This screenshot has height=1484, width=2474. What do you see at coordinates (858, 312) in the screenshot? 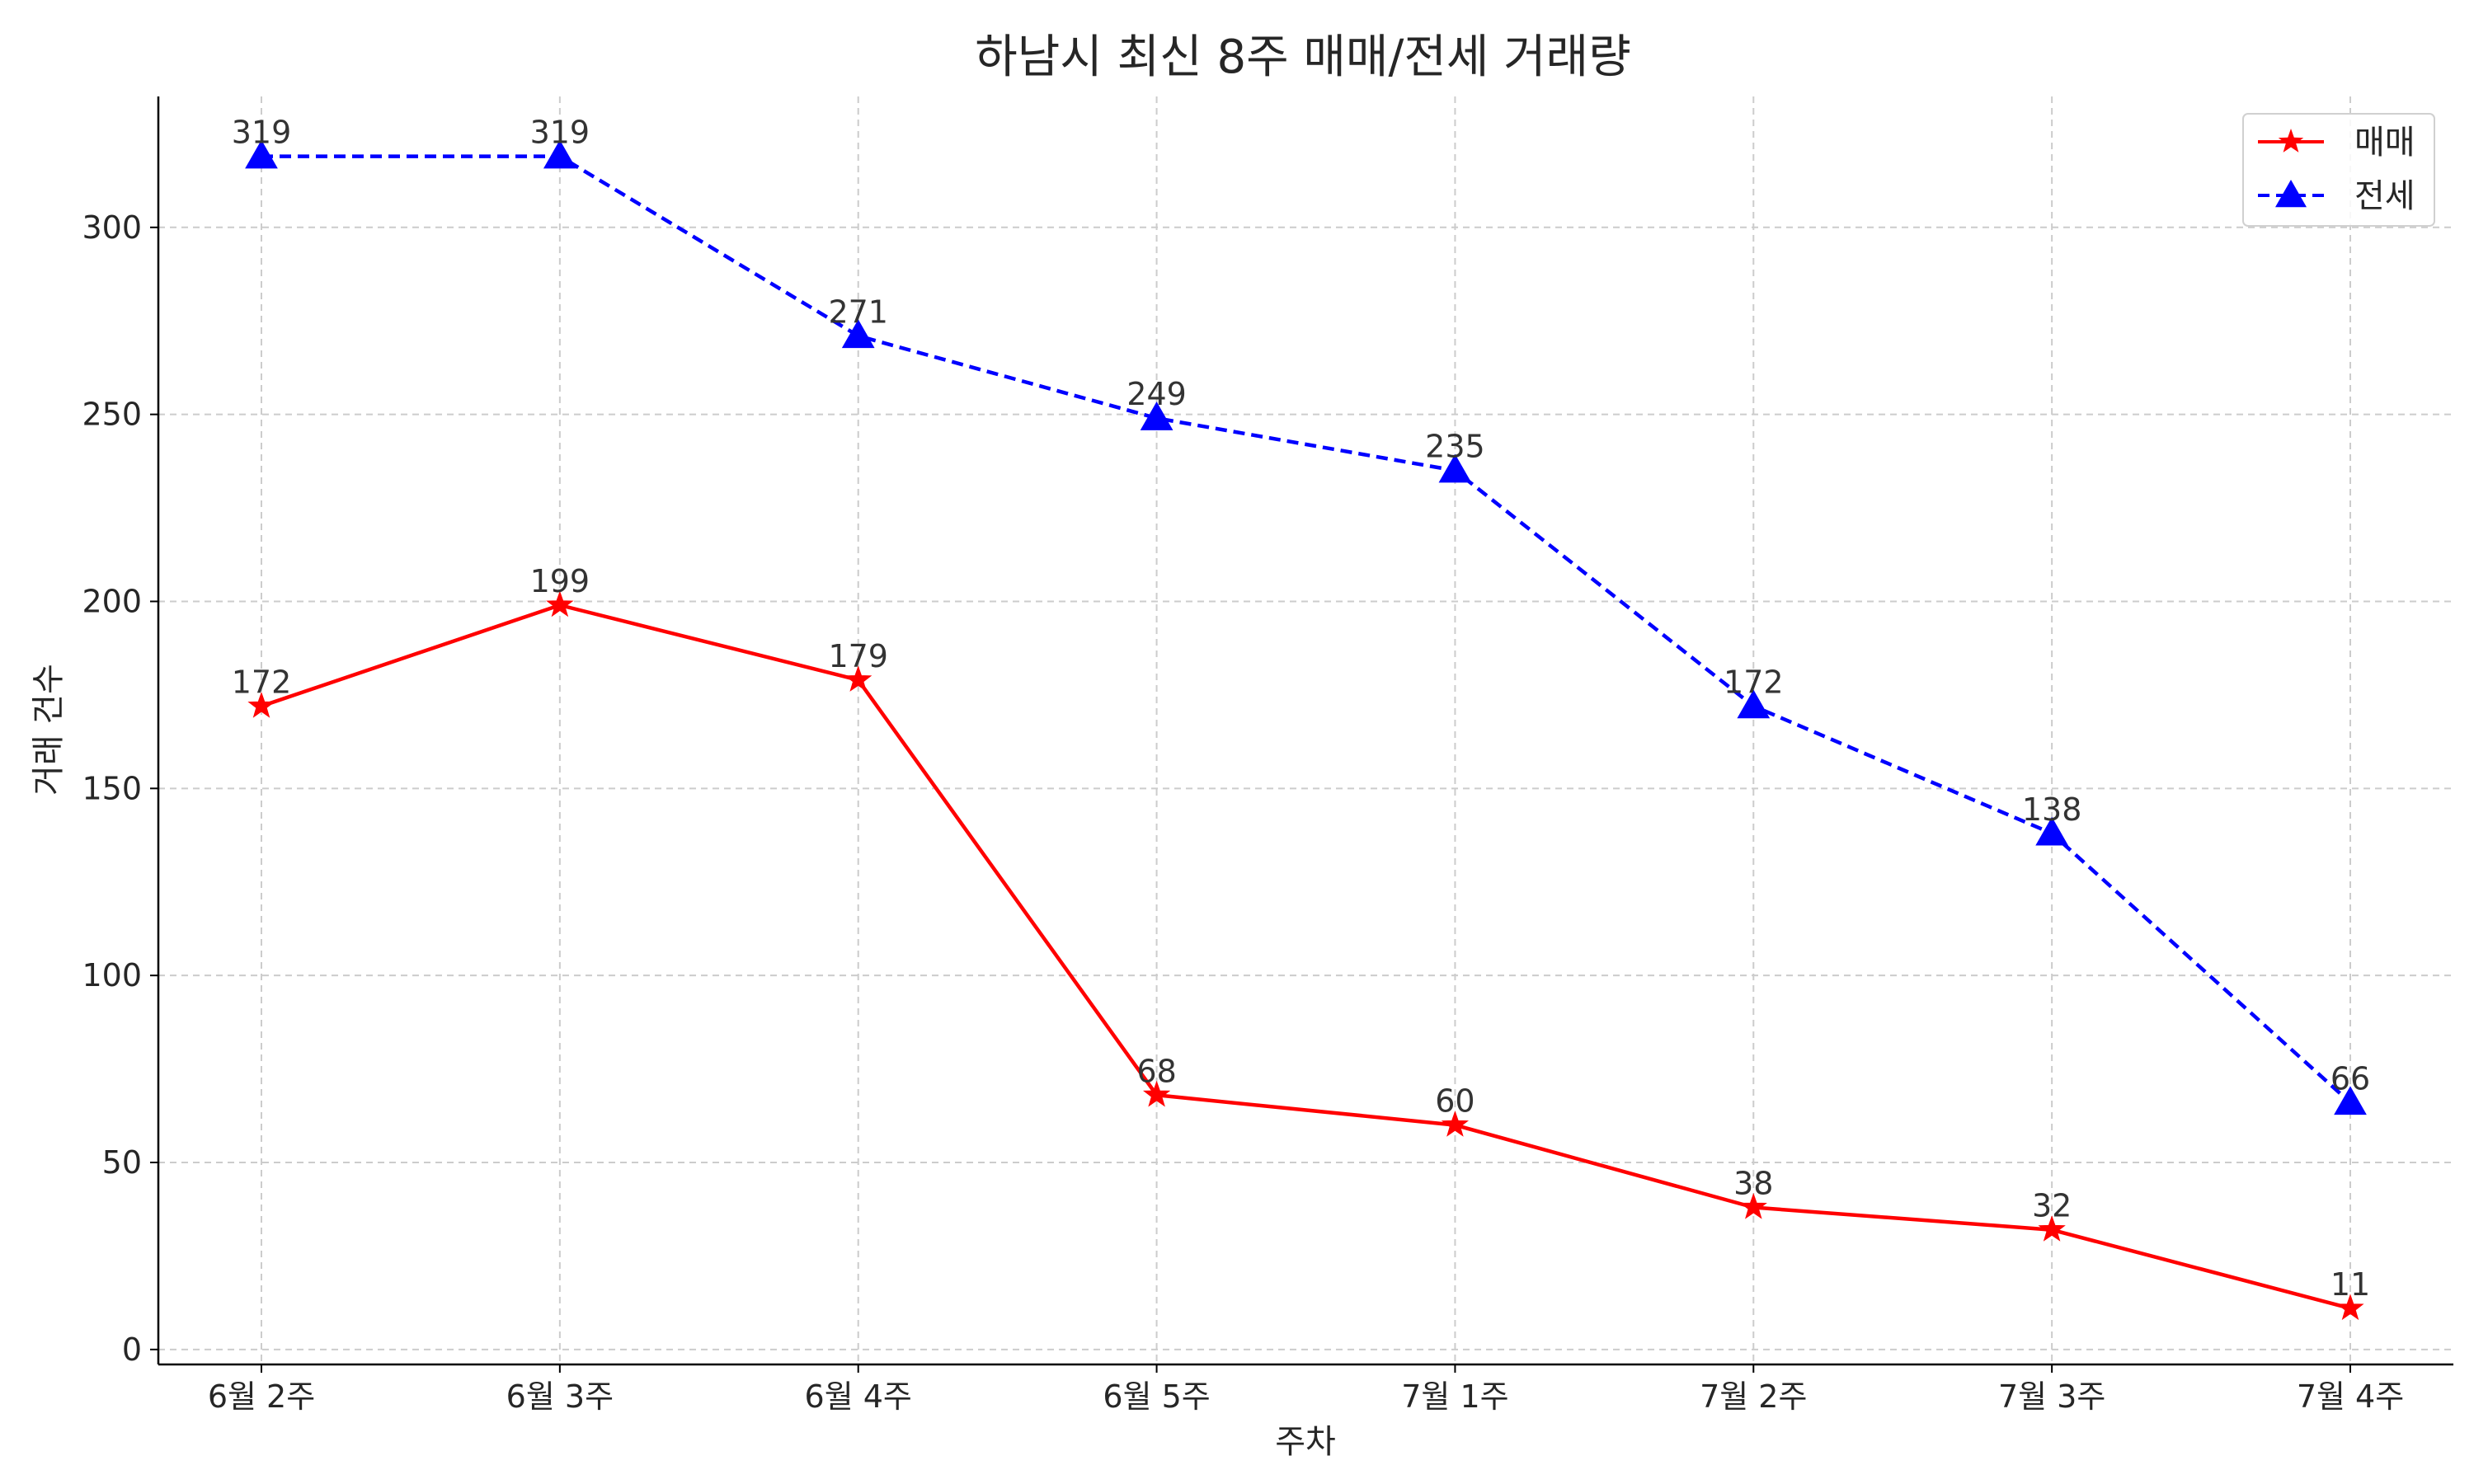
I see `data-label: 271` at bounding box center [858, 312].